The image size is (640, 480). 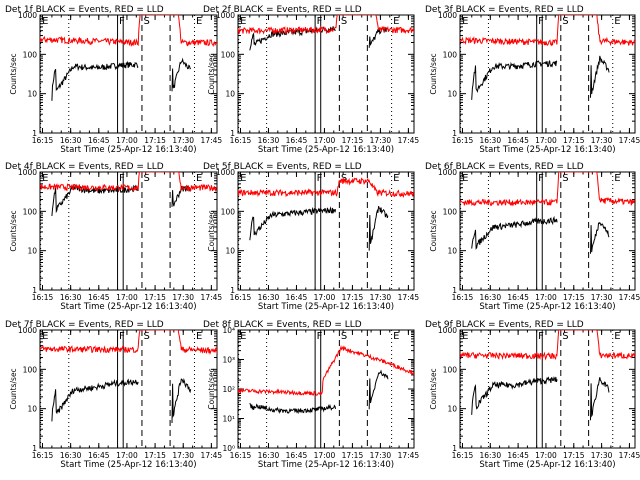 I want to click on y-tick-label: 10³, so click(x=228, y=360).